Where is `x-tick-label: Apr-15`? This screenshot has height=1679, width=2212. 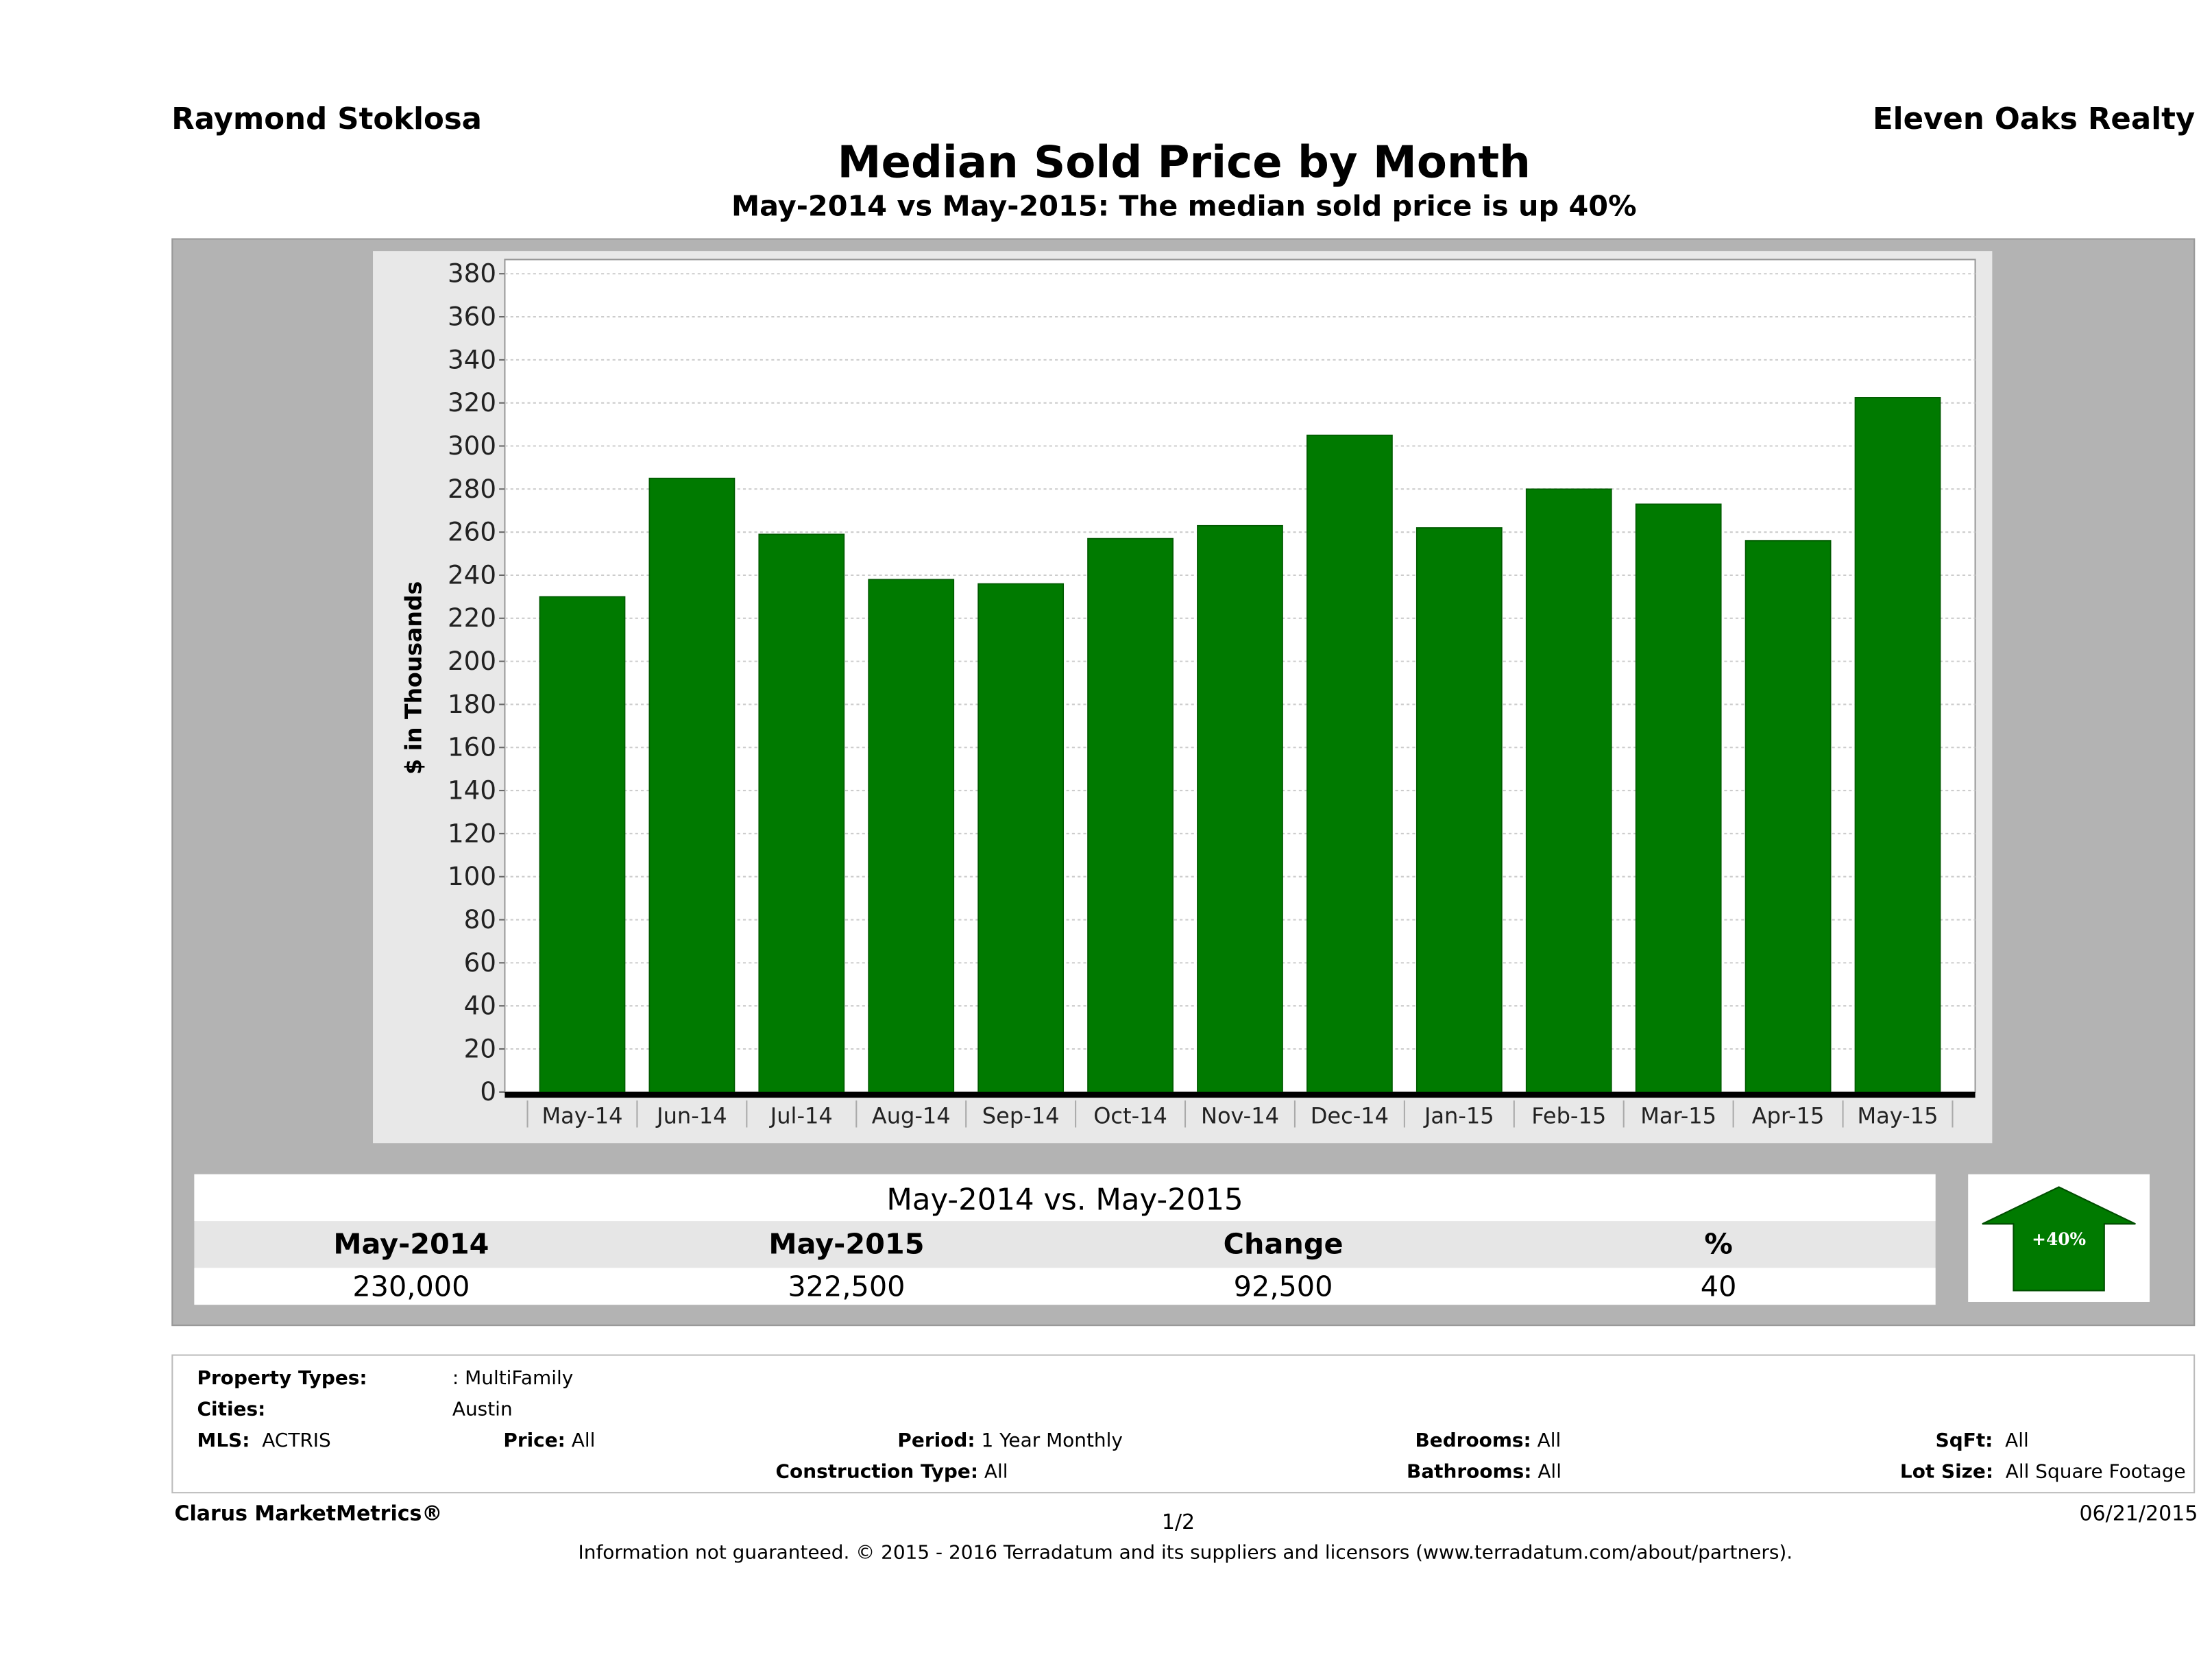 x-tick-label: Apr-15 is located at coordinates (1788, 1115).